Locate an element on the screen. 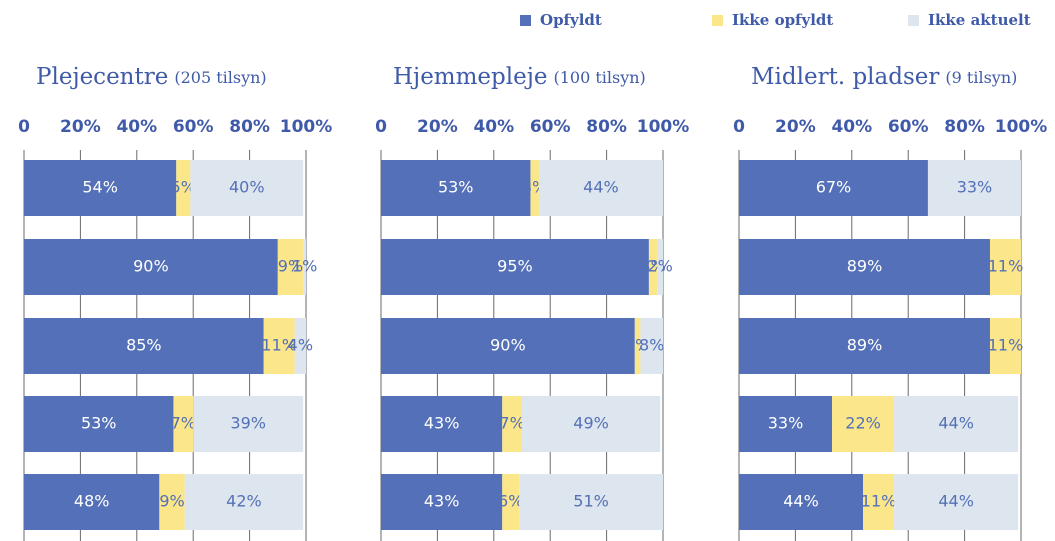  value-label: 6% is located at coordinates (510, 501).